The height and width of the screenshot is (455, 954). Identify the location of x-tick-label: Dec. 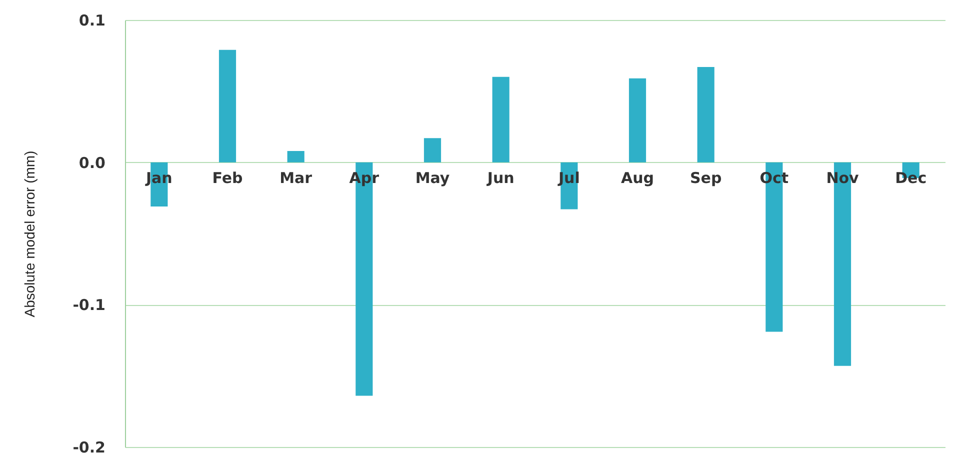
(911, 177).